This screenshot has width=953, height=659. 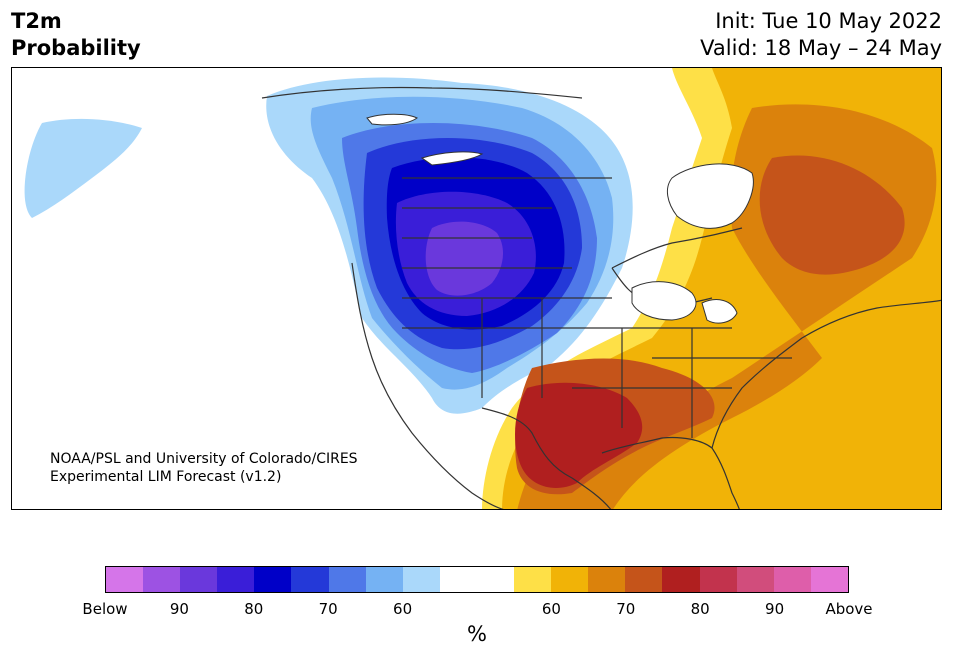 What do you see at coordinates (105, 609) in the screenshot?
I see `colorbar-tick-label: Below` at bounding box center [105, 609].